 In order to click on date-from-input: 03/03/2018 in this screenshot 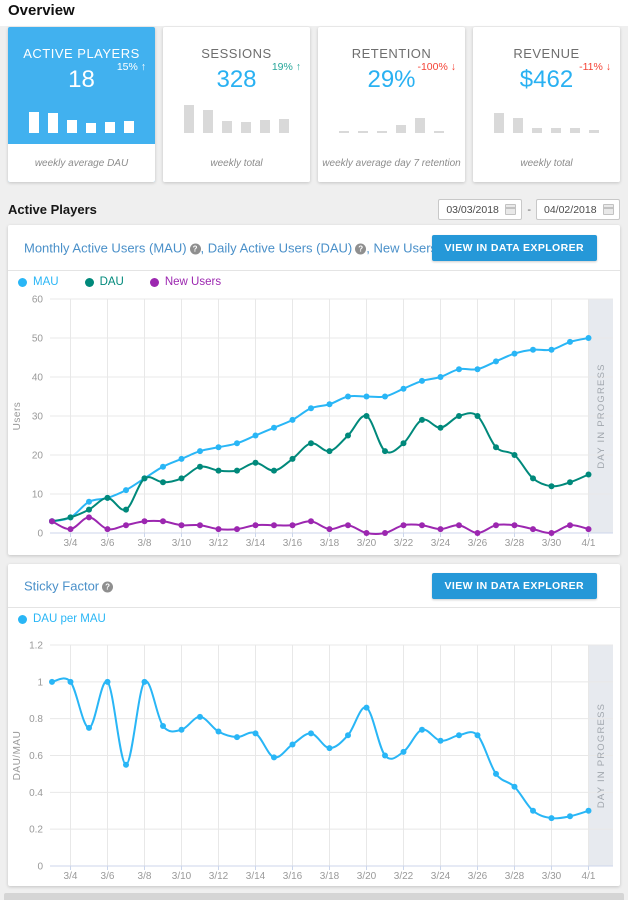, I will do `click(480, 209)`.